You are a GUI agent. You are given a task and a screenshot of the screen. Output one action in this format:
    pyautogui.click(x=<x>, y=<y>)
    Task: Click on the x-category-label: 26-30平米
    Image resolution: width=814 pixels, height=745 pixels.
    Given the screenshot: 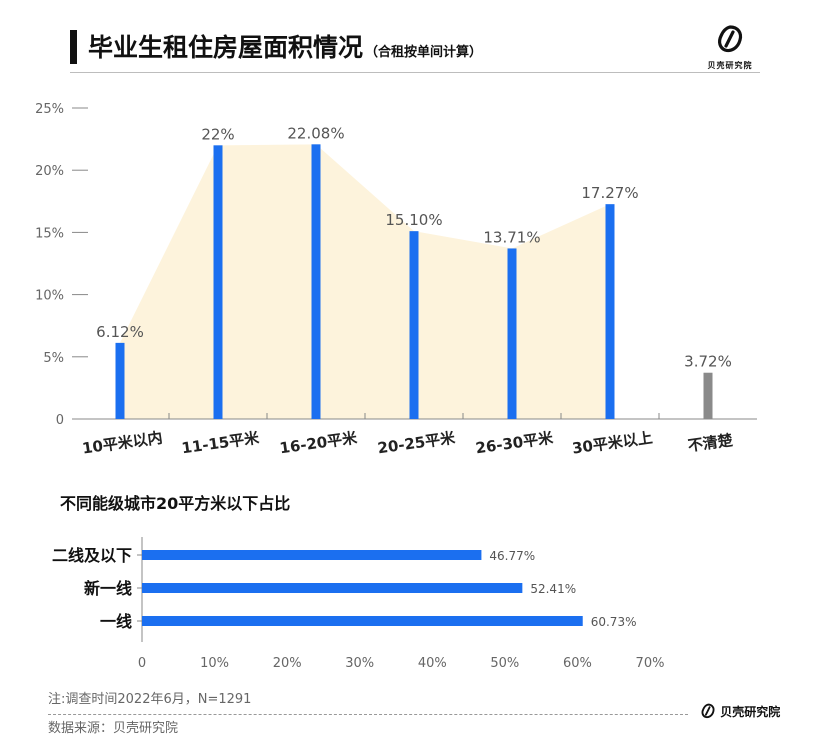 What is the action you would take?
    pyautogui.click(x=514, y=443)
    